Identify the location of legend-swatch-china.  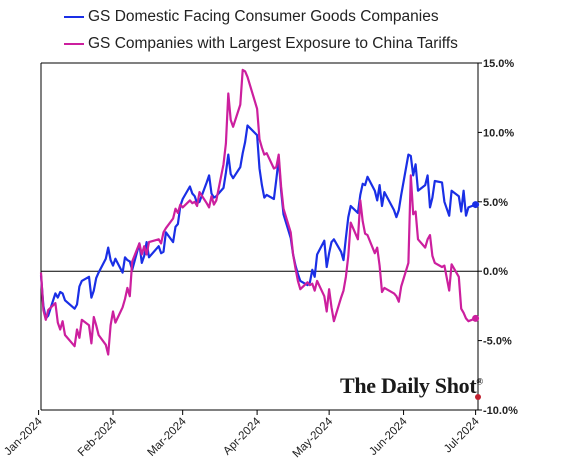
(74, 44).